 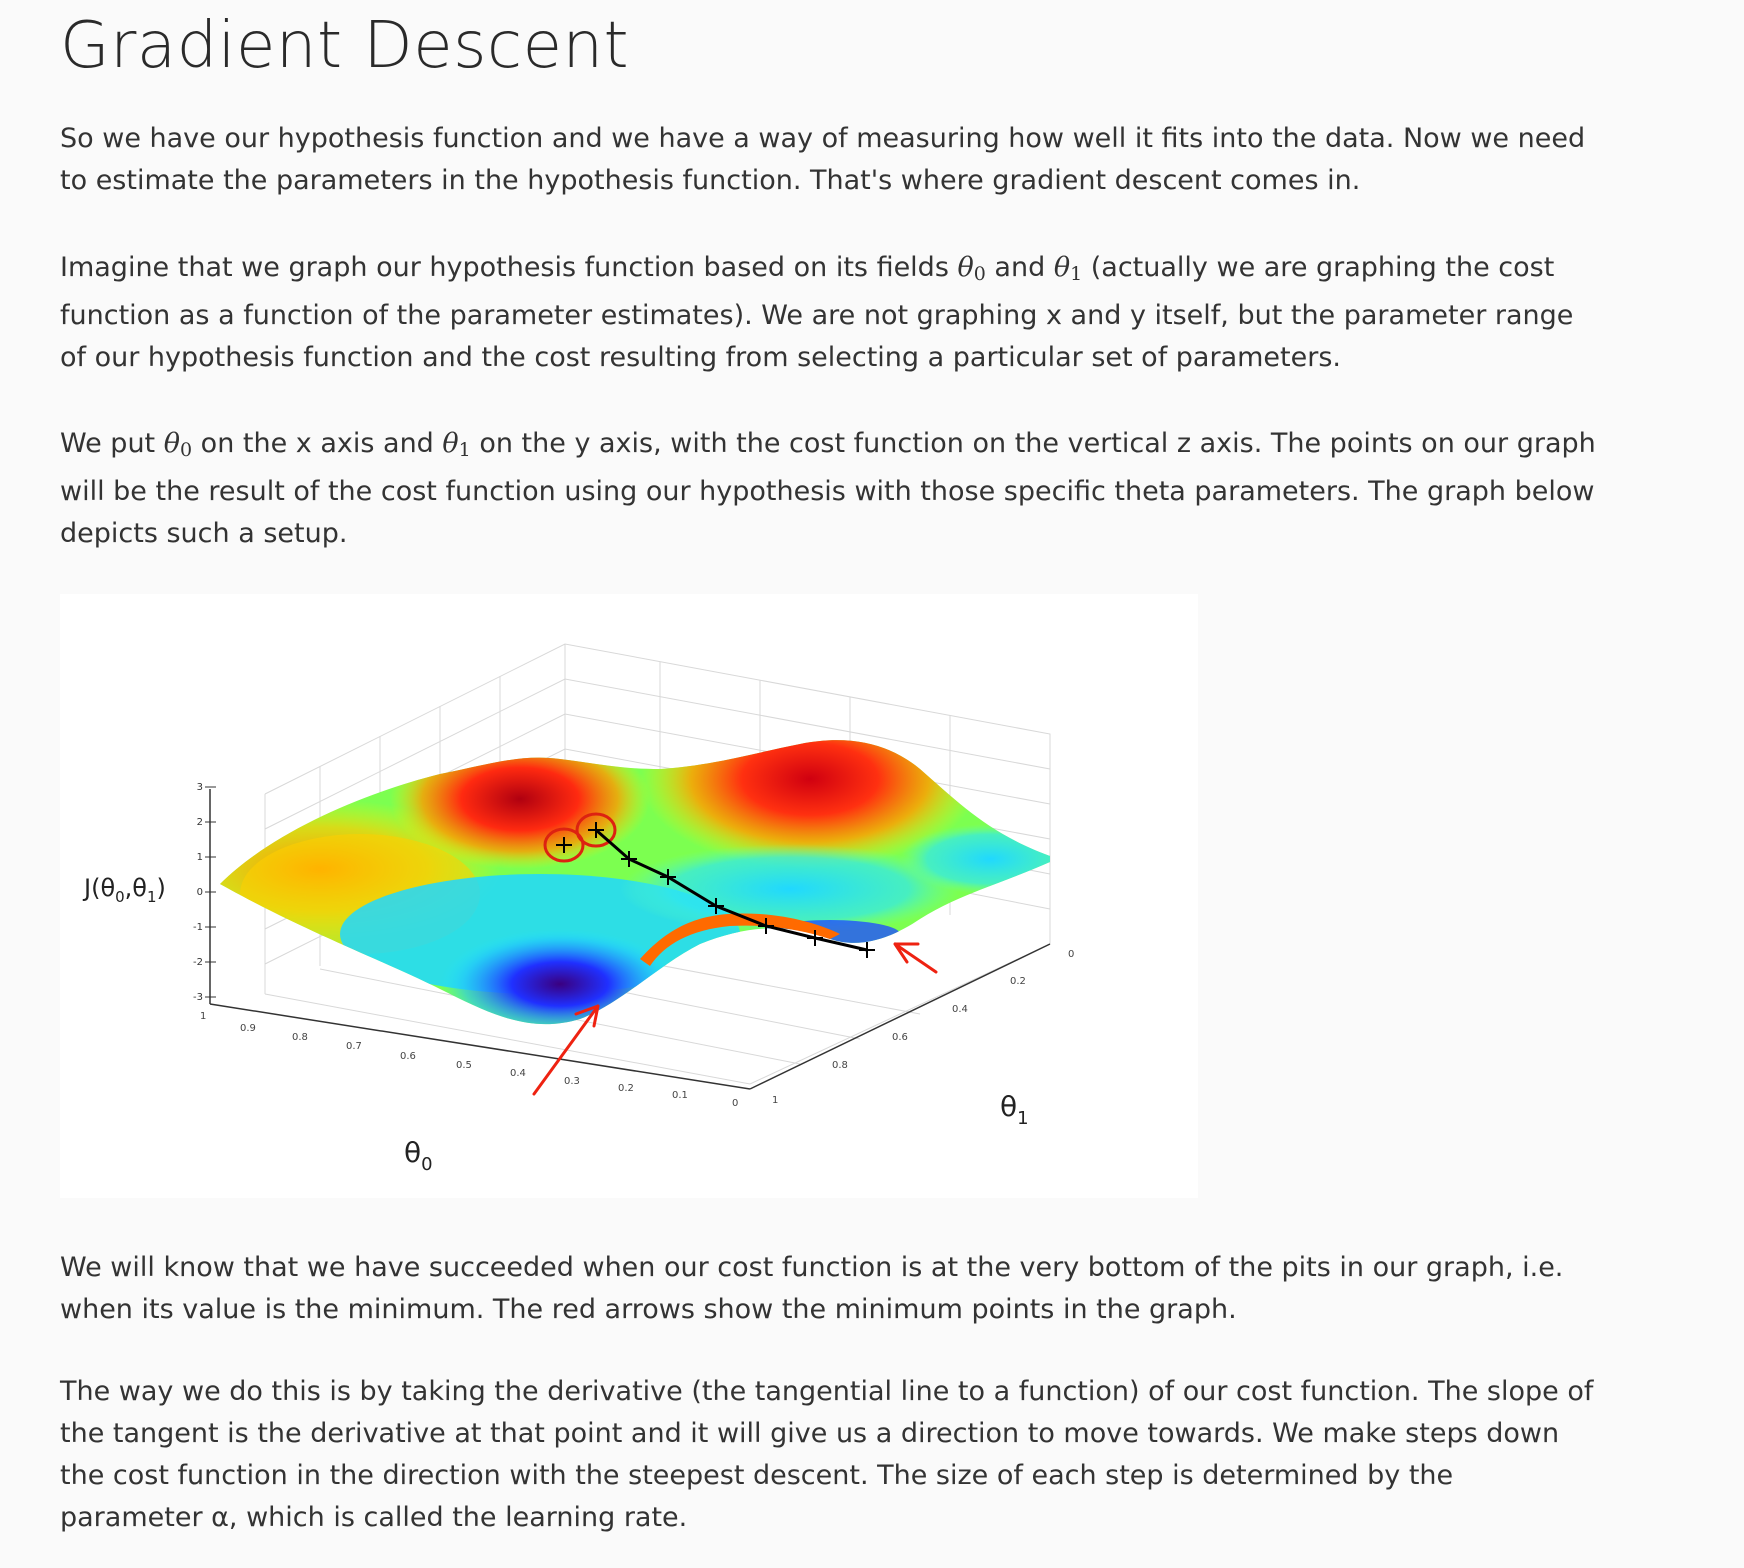 What do you see at coordinates (566, 1050) in the screenshot?
I see `arrow-left-minimum` at bounding box center [566, 1050].